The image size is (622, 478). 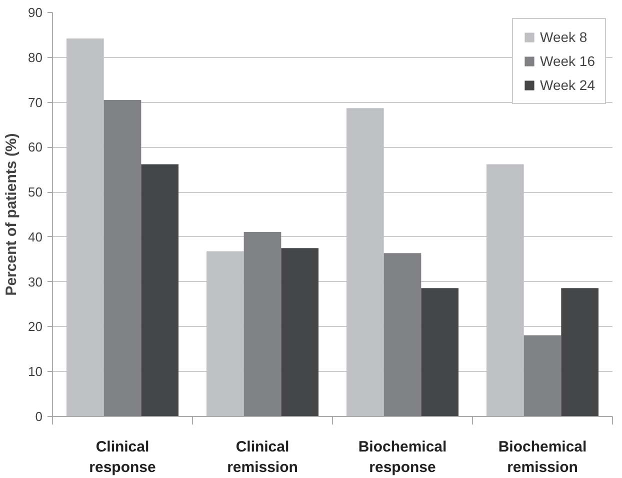 What do you see at coordinates (402, 457) in the screenshot?
I see `x-tick-label: Biochemical response` at bounding box center [402, 457].